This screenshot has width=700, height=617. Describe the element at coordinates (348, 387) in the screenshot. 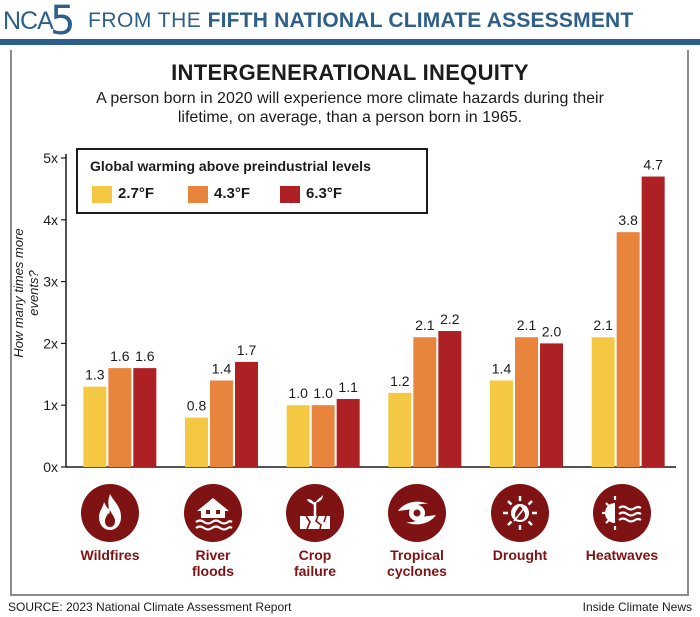

I see `data-label: 1.1` at that location.